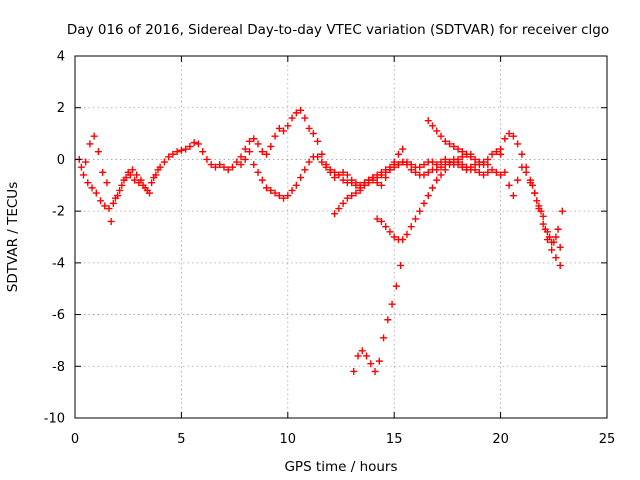 The image size is (640, 480). I want to click on series-trace-j, so click(547, 213).